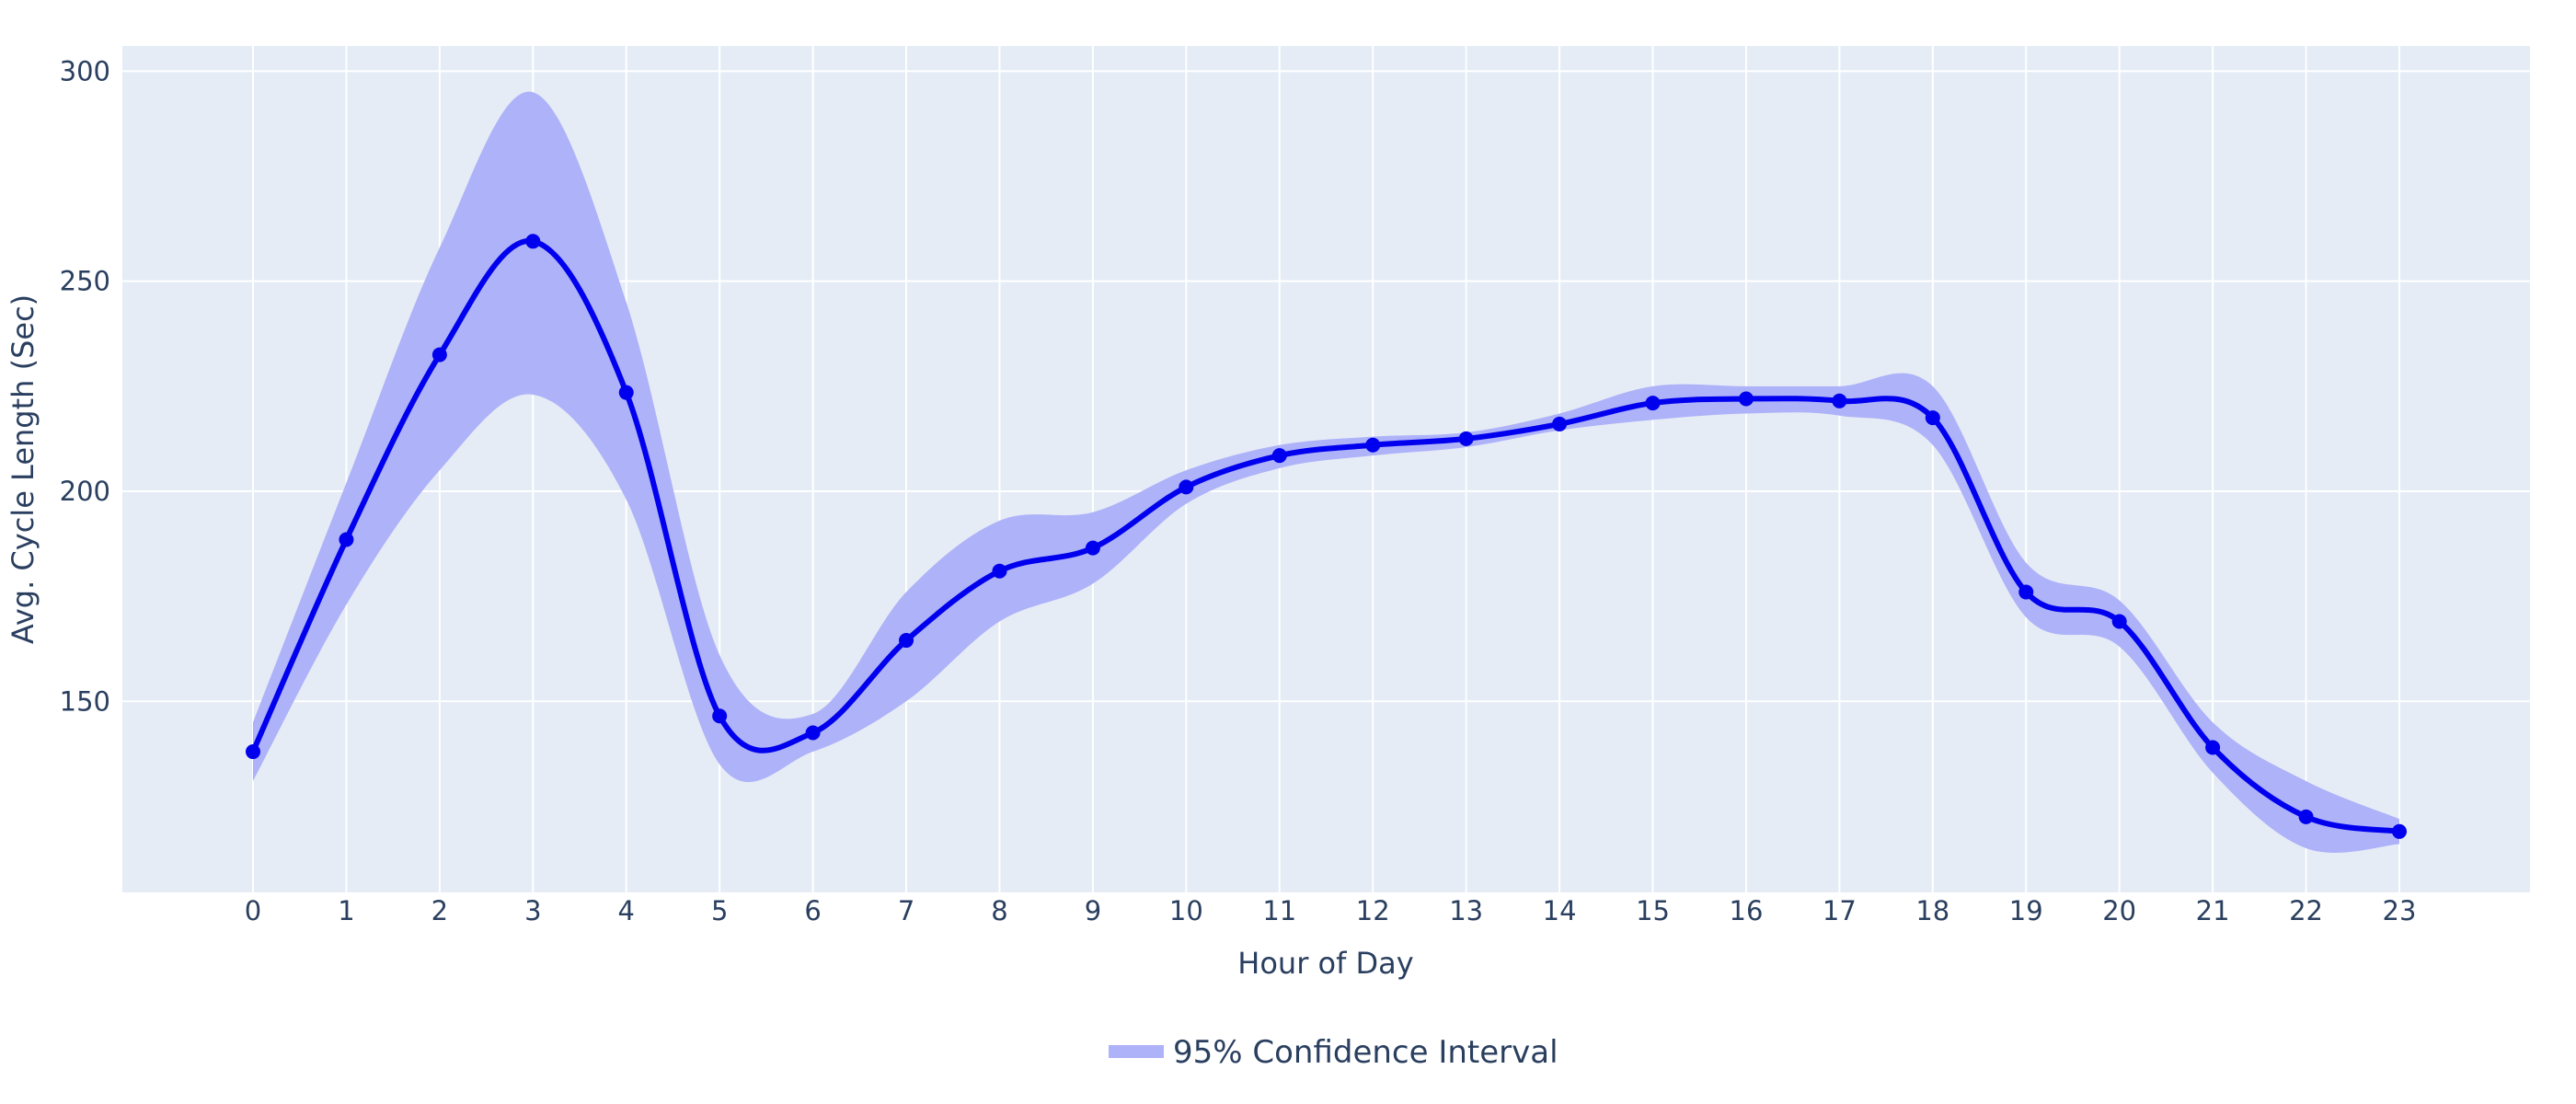 The height and width of the screenshot is (1104, 2576). I want to click on legend: 95% Confidence Interval, so click(1333, 1052).